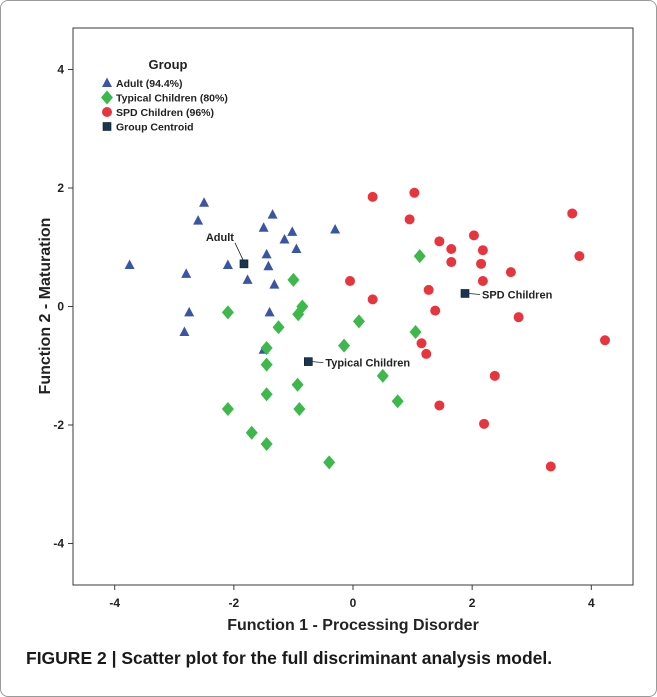  Describe the element at coordinates (107, 126) in the screenshot. I see `legend-square-icon` at that location.